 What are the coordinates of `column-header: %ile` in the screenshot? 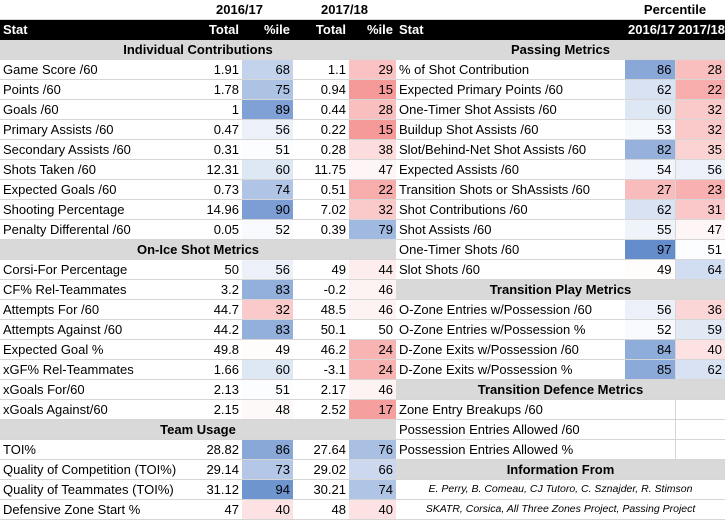 It's located at (267, 29).